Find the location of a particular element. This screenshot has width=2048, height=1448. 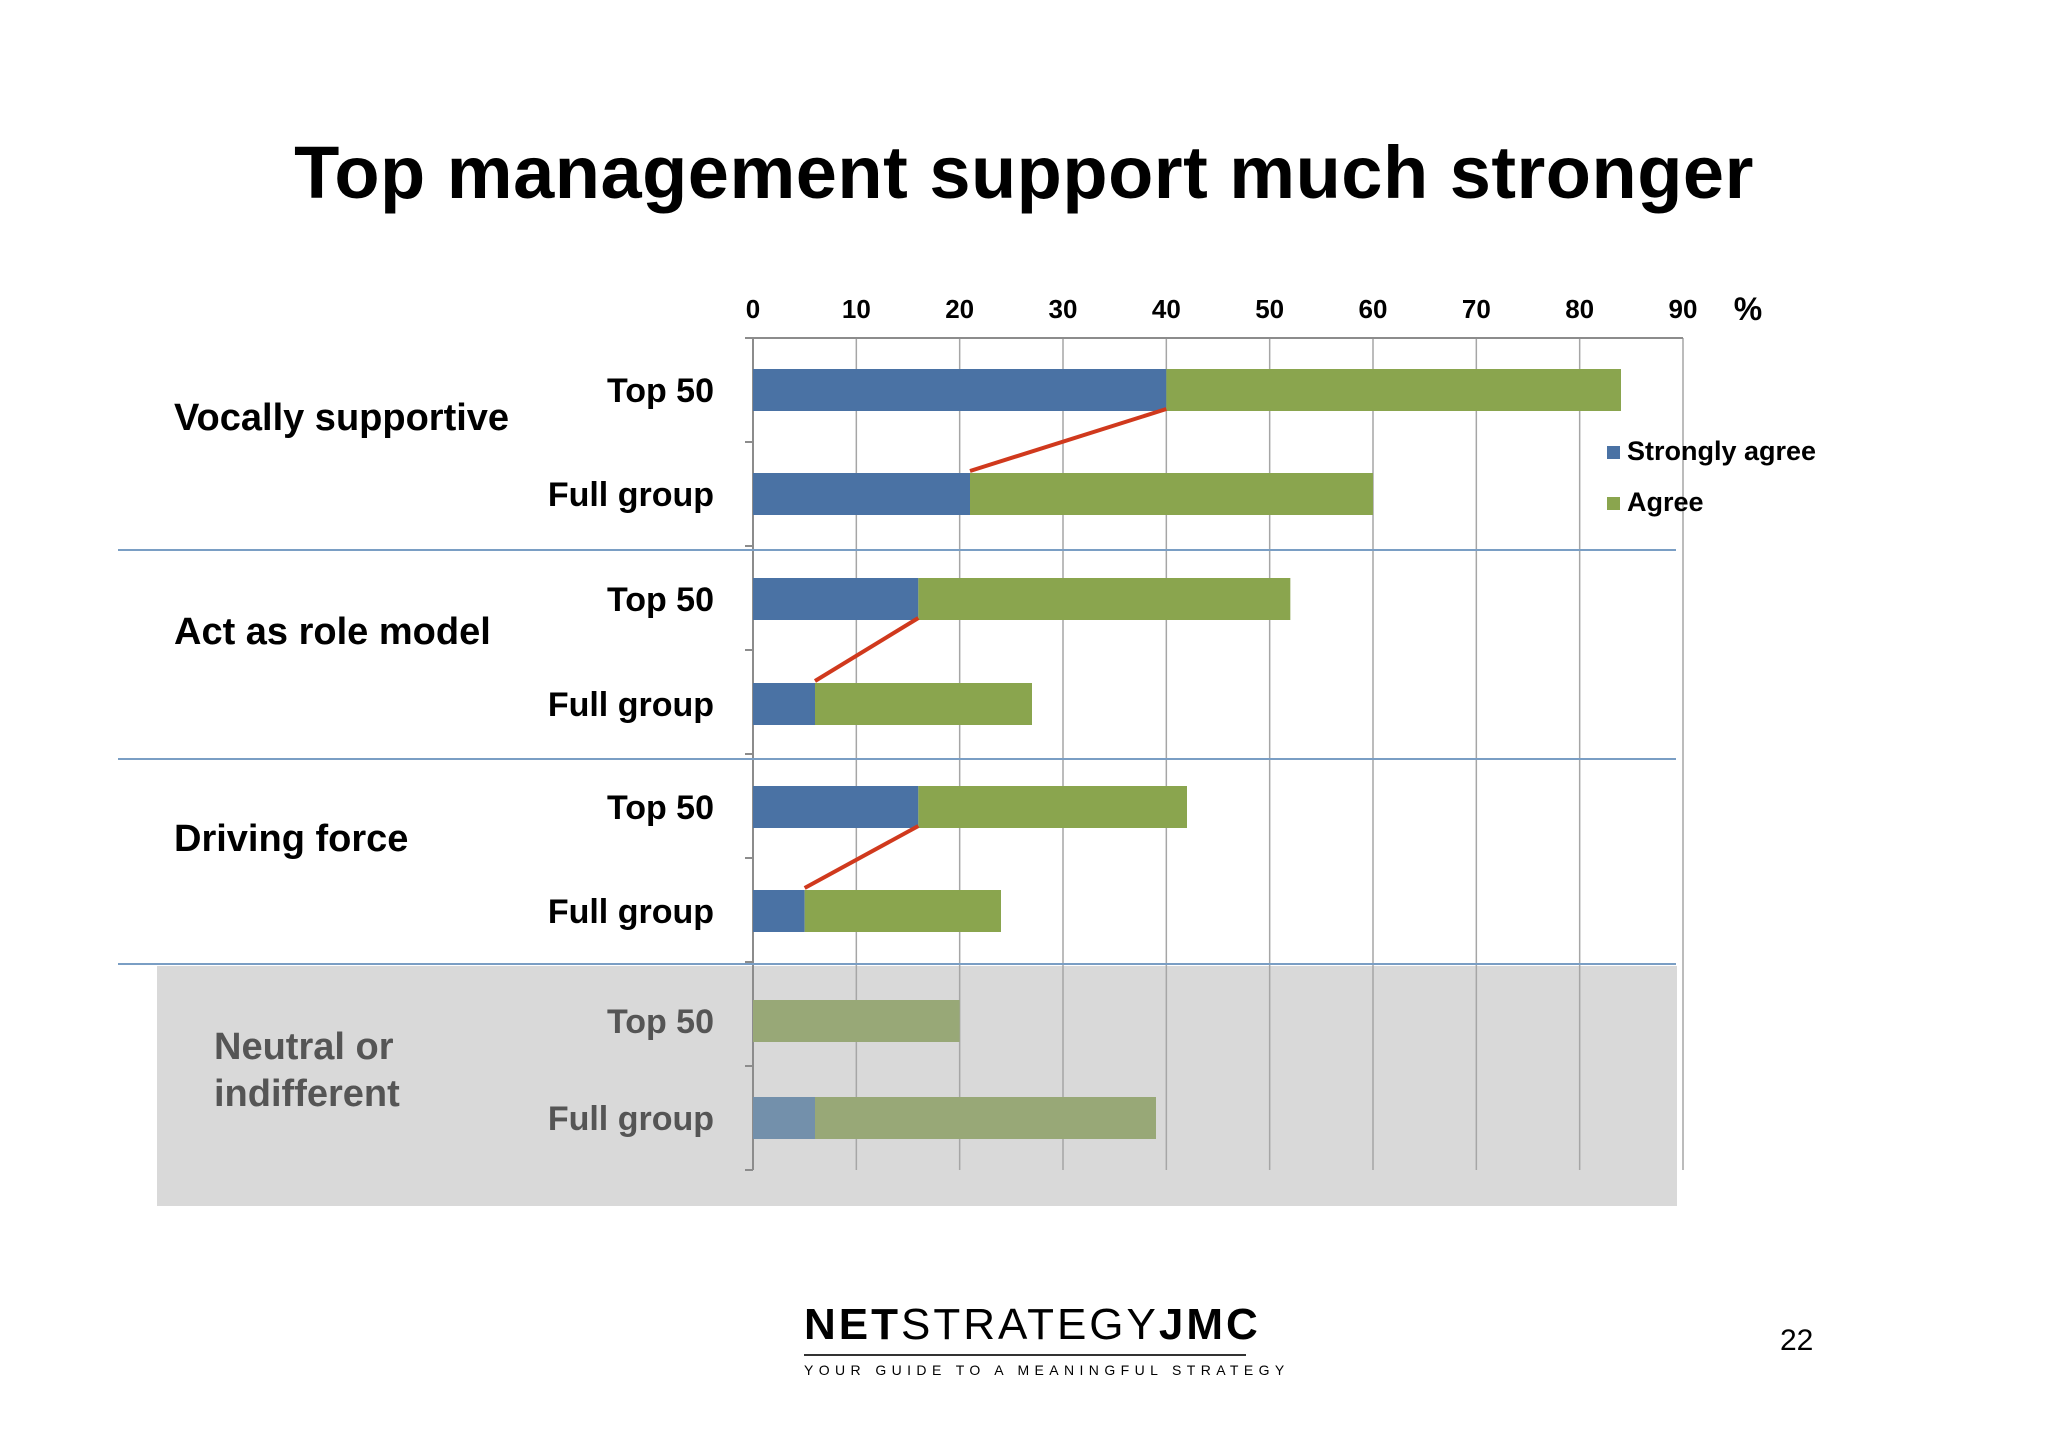

x-tick-label: 70 is located at coordinates (1476, 309).